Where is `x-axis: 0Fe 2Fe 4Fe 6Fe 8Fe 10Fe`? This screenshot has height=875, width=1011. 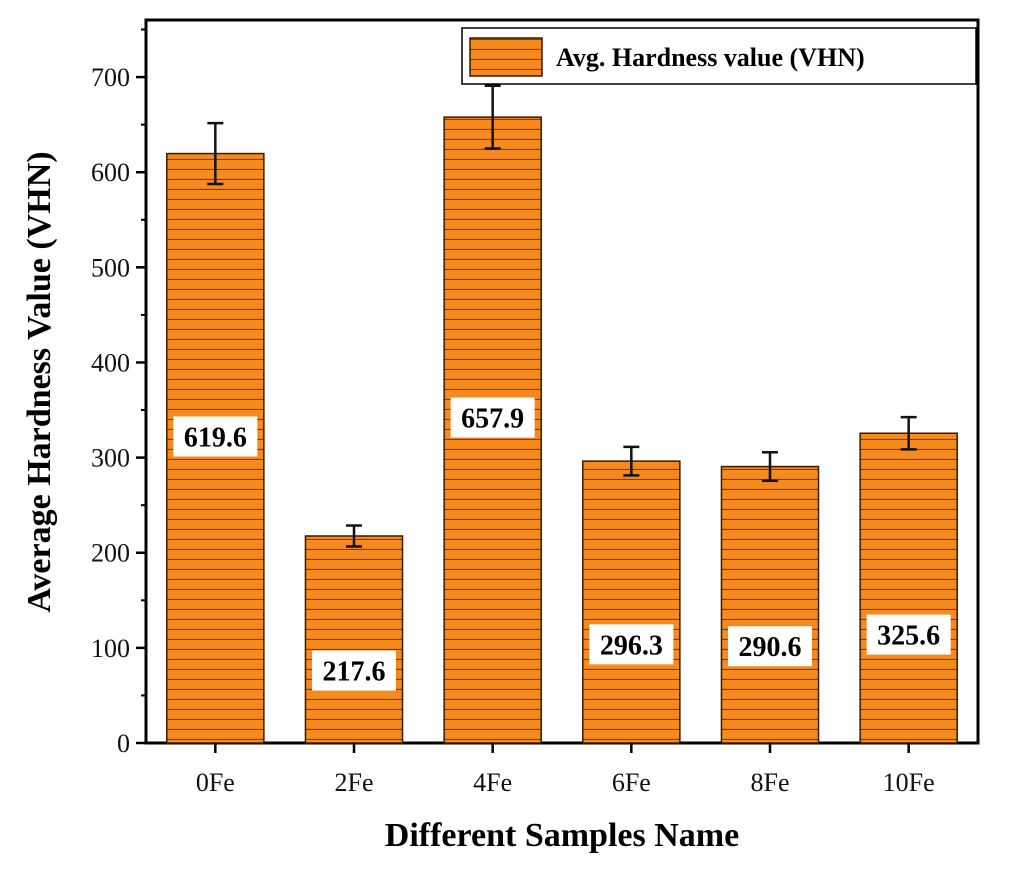
x-axis: 0Fe 2Fe 4Fe 6Fe 8Fe 10Fe is located at coordinates (565, 770).